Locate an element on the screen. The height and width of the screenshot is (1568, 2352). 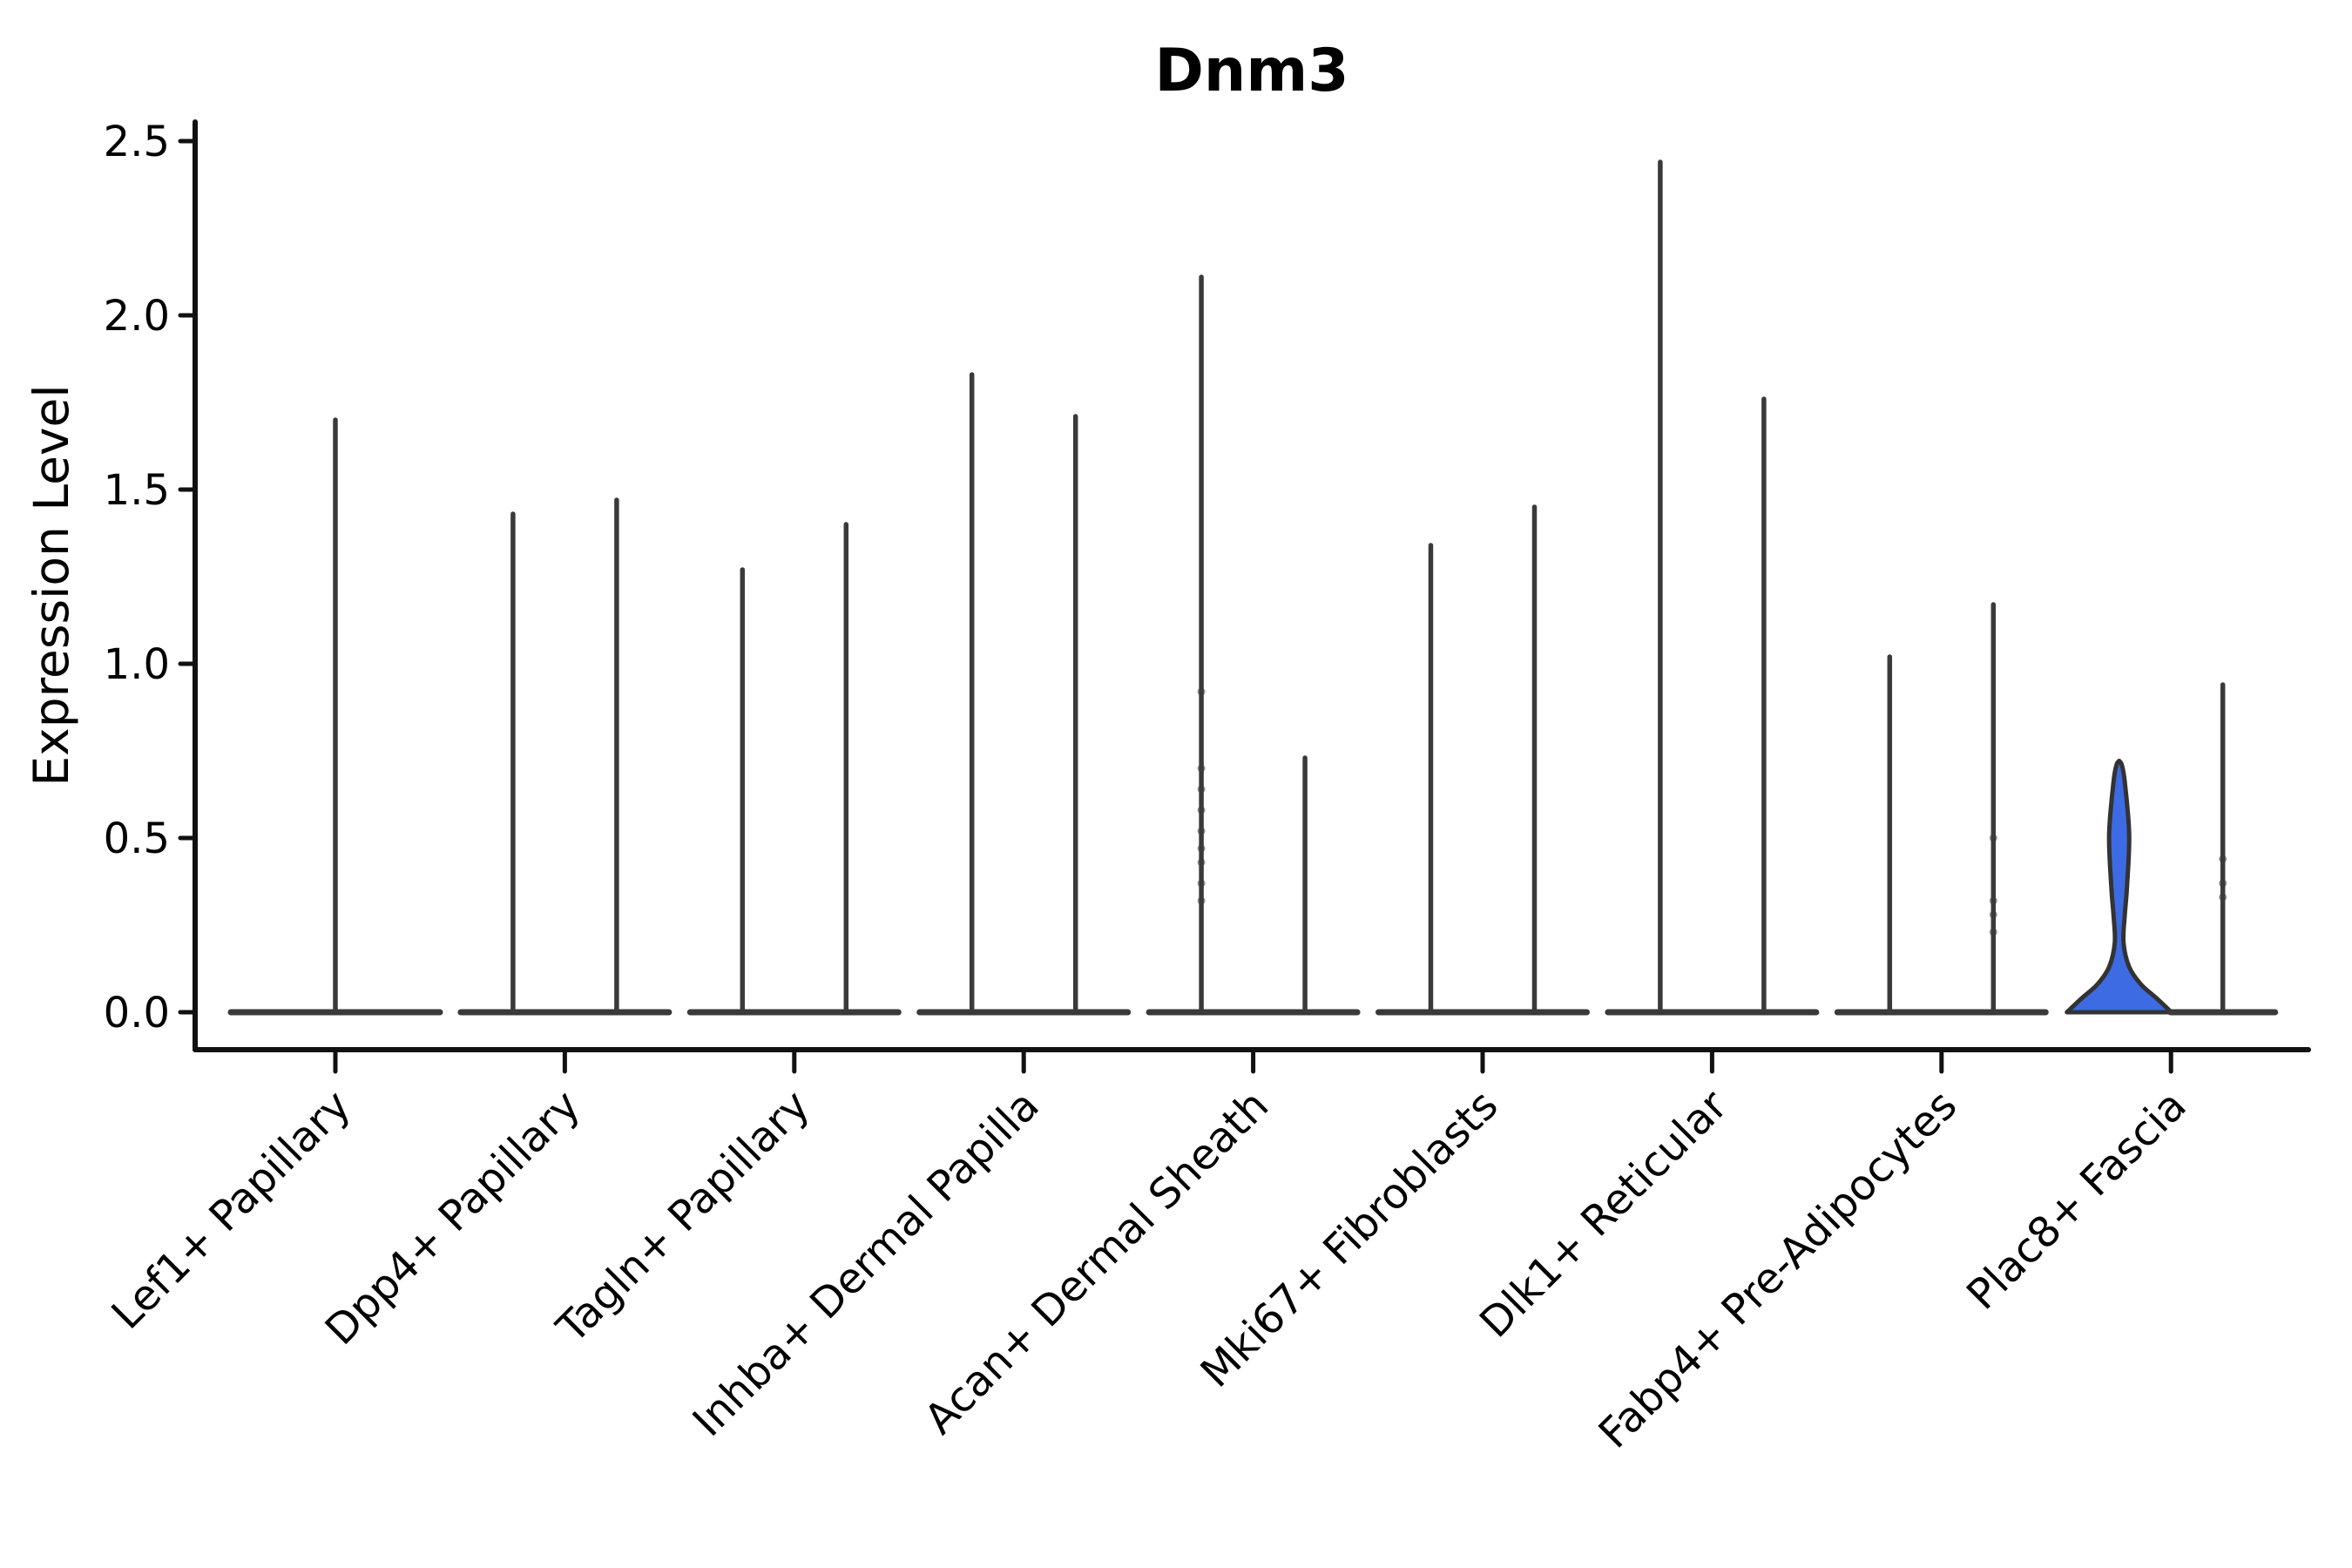
y-tick-label: 2.0 is located at coordinates (137, 316).